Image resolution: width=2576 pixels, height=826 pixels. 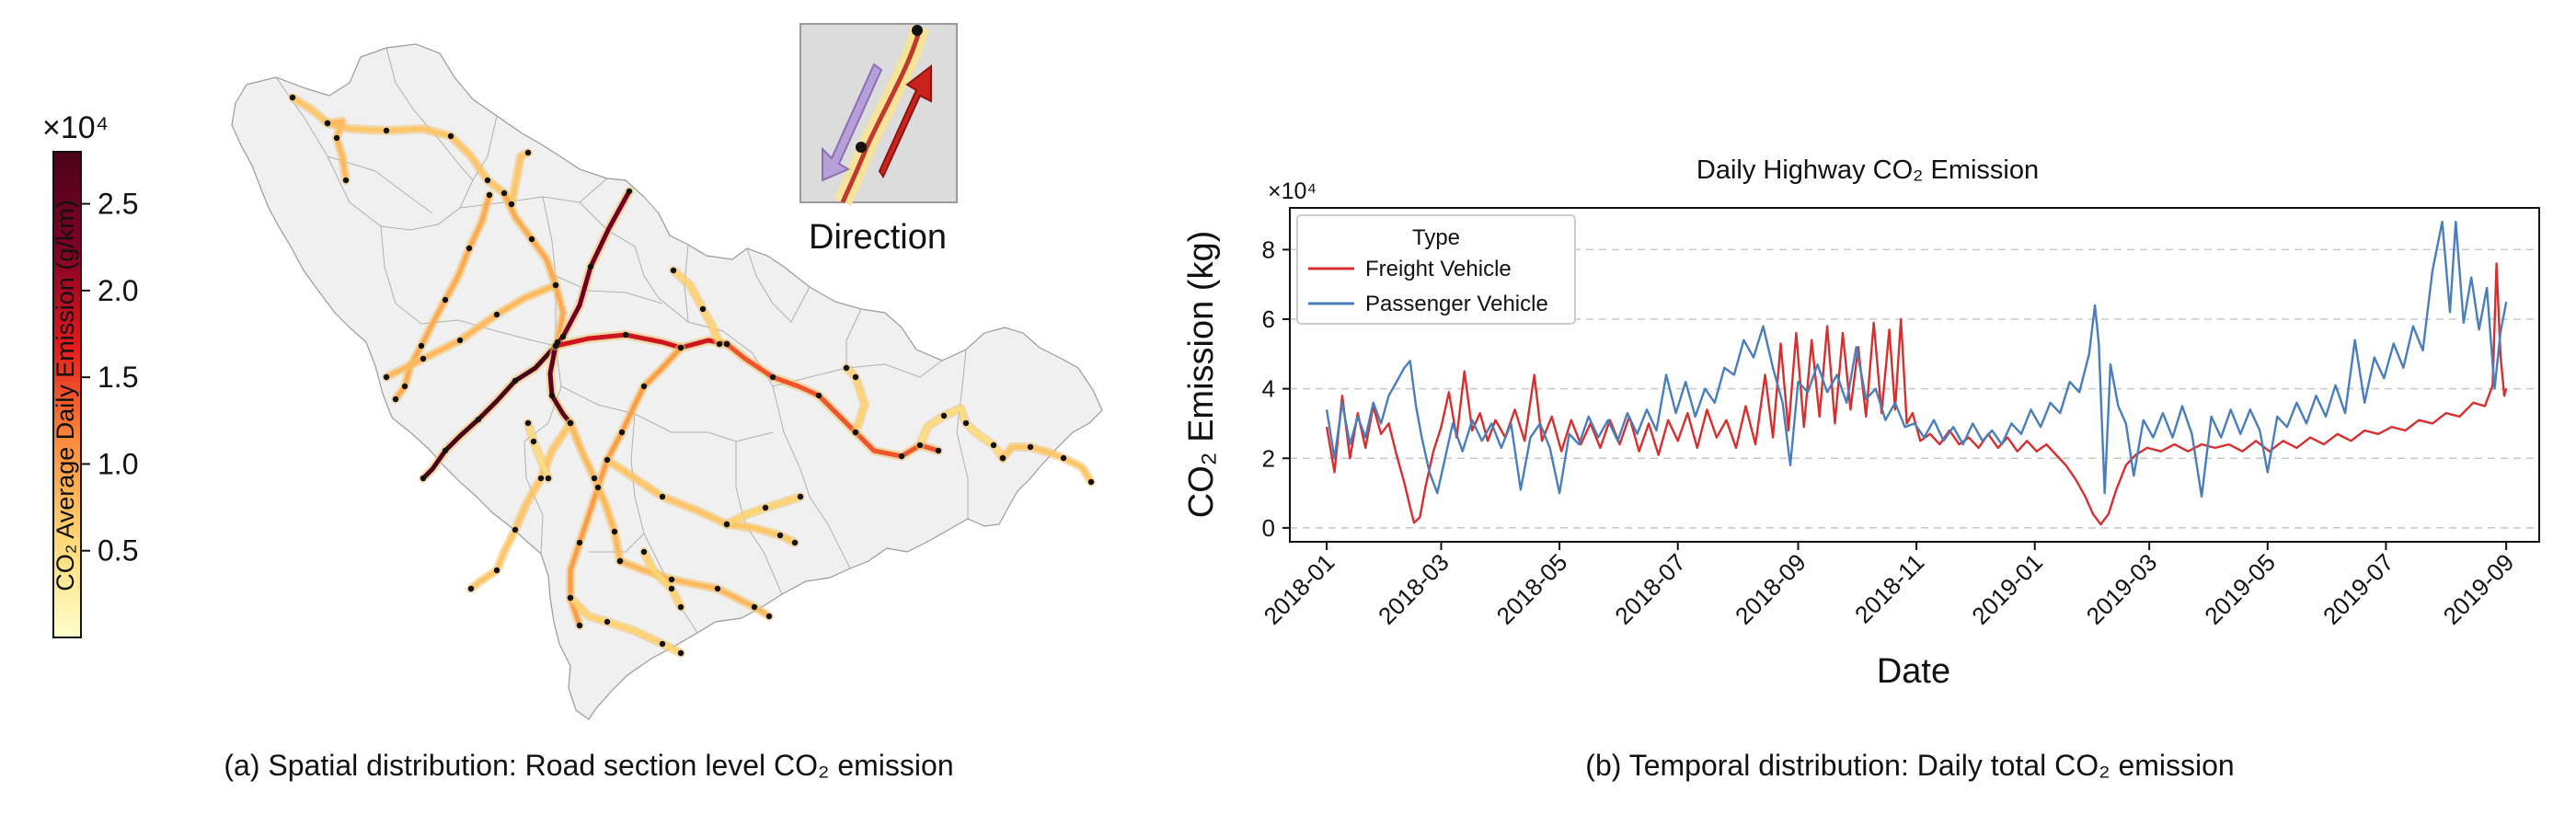 What do you see at coordinates (2479, 589) in the screenshot?
I see `x-tick-label: 2019-09` at bounding box center [2479, 589].